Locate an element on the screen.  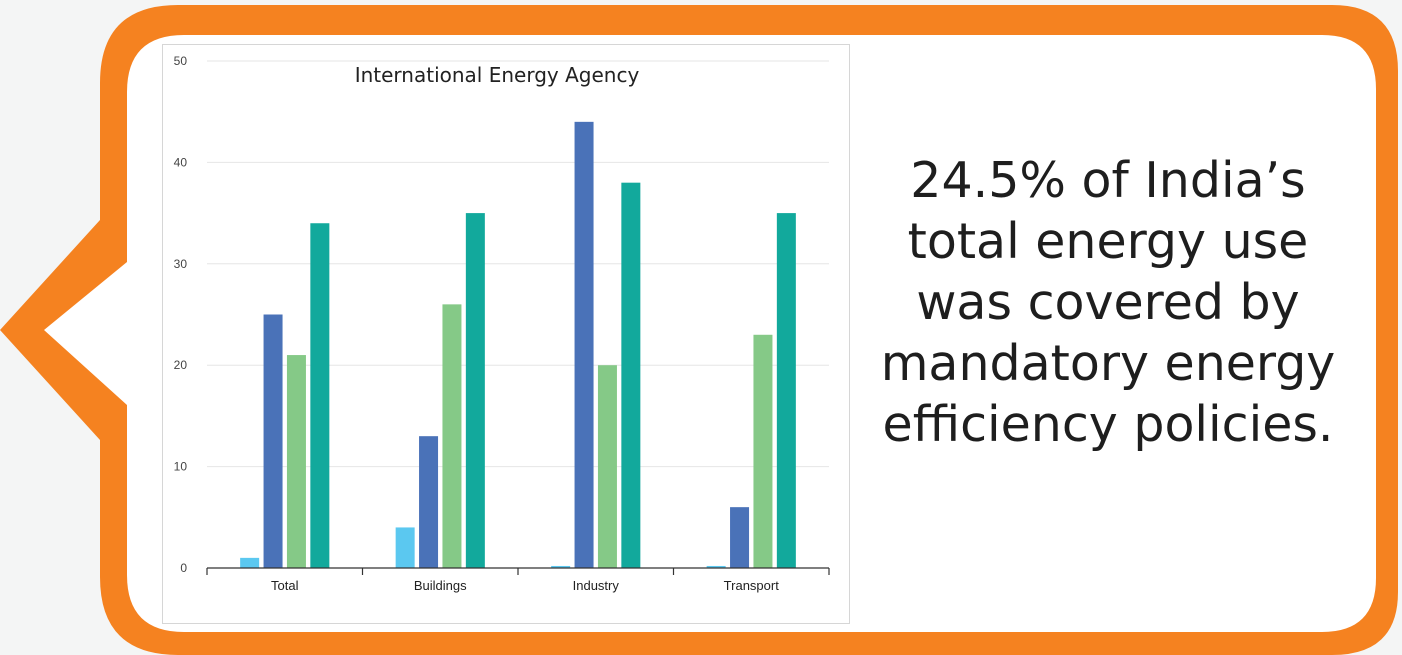
y-tick-label: 10 is located at coordinates (181, 467).